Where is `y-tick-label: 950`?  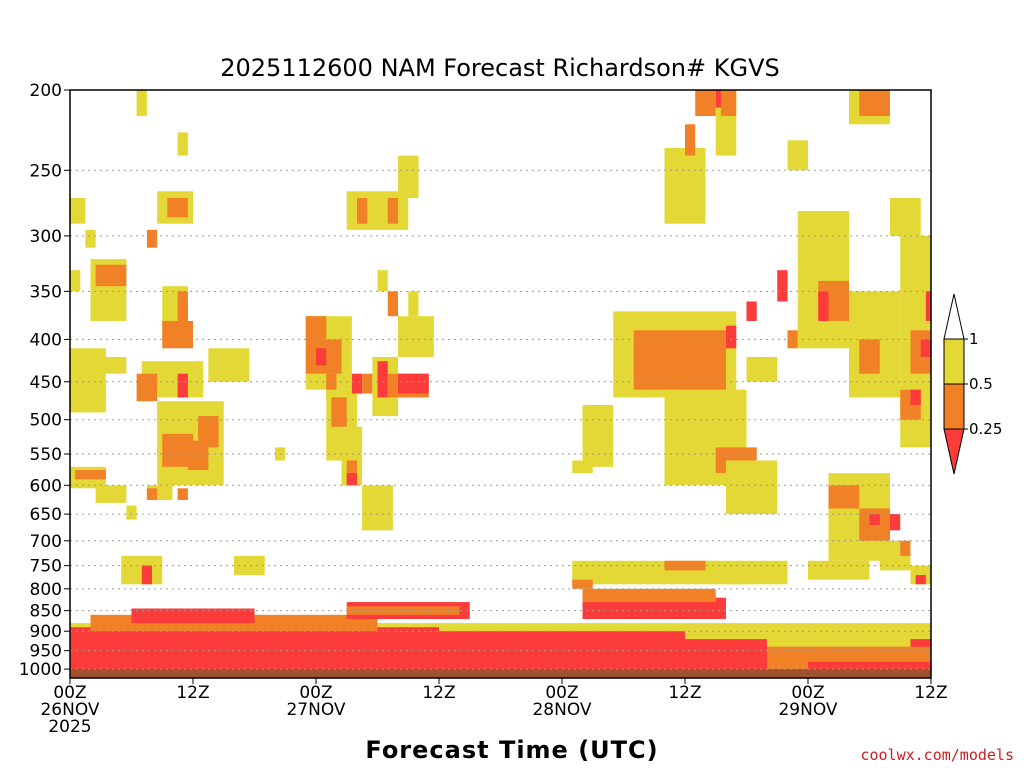
y-tick-label: 950 is located at coordinates (46, 652).